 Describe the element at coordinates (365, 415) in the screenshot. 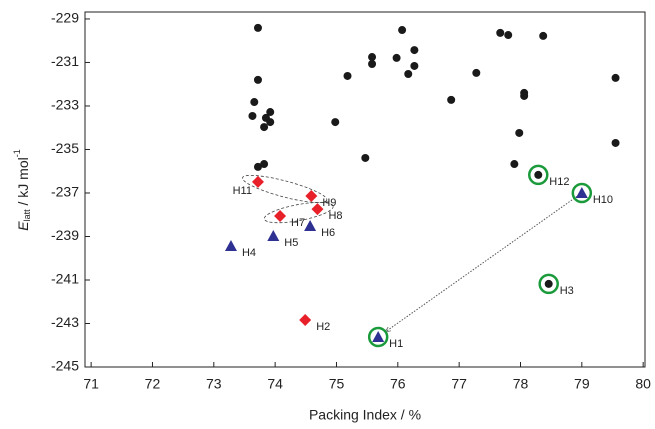

I see `x-axis-label: Packing Index / %` at that location.